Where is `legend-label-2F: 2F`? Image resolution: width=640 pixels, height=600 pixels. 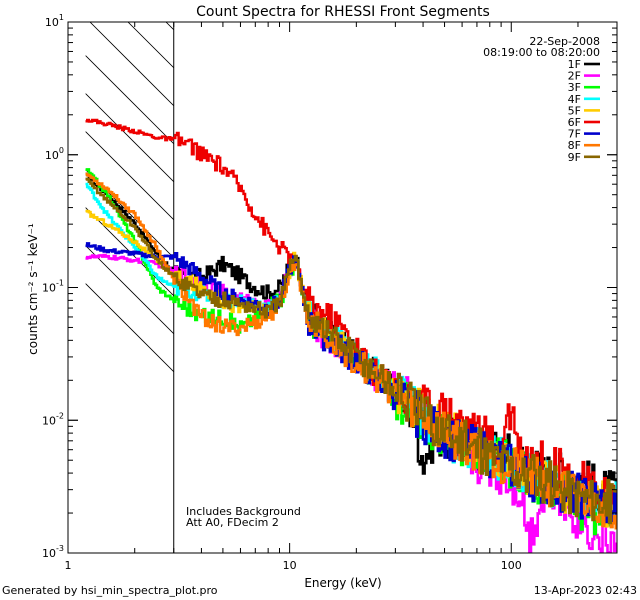 legend-label-2F: 2F is located at coordinates (574, 76).